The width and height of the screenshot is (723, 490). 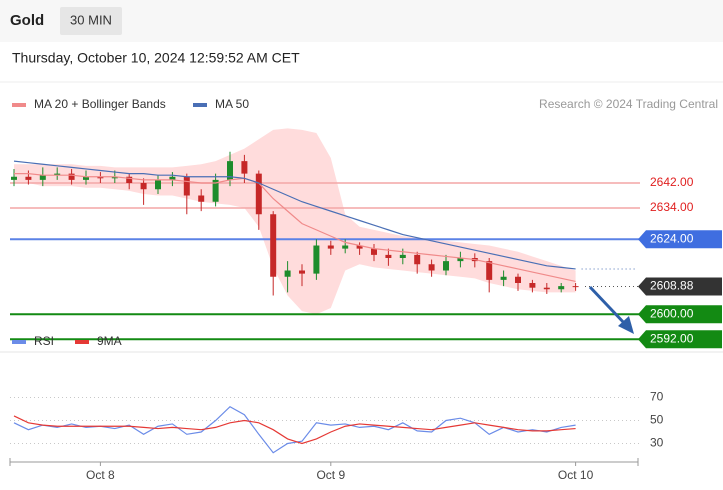 I want to click on price-level-label: 2642.00, so click(x=672, y=182).